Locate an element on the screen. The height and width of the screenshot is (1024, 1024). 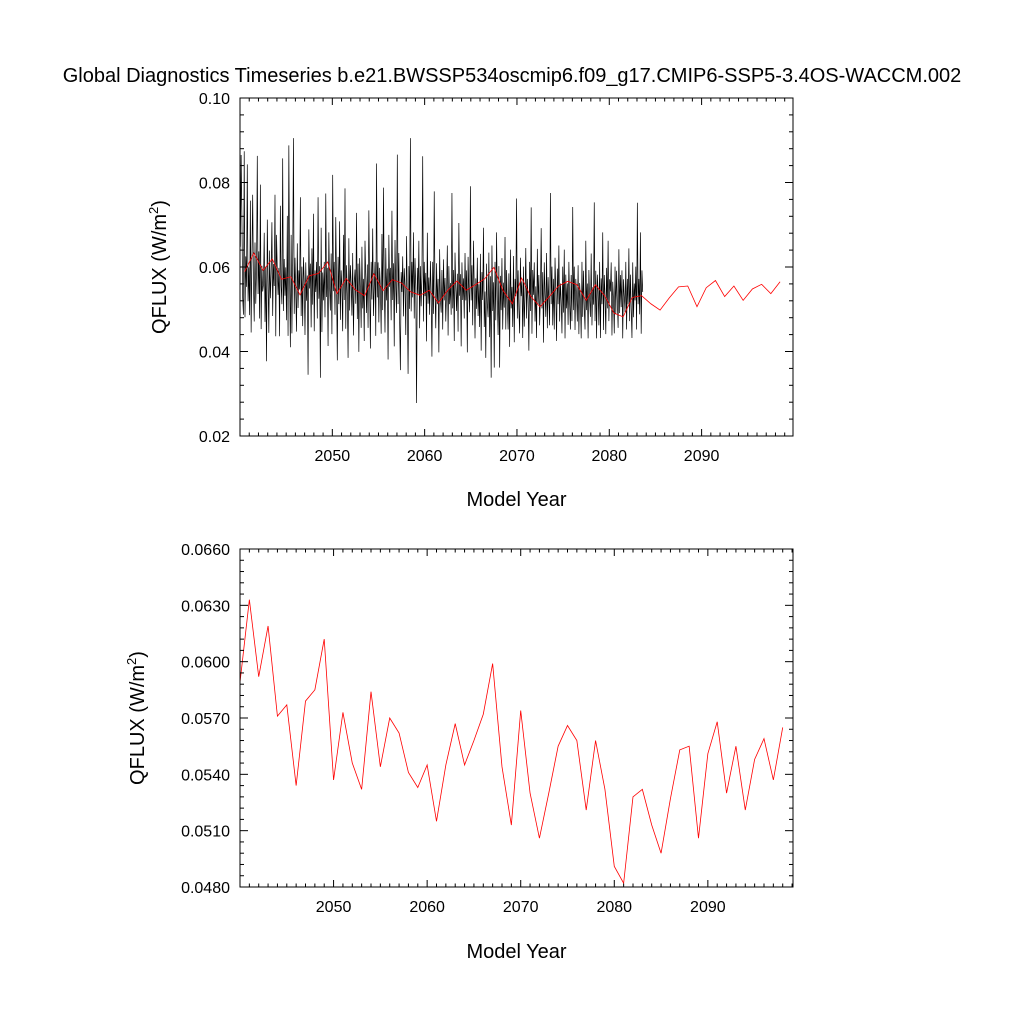
series-line-monthly is located at coordinates (442, 271).